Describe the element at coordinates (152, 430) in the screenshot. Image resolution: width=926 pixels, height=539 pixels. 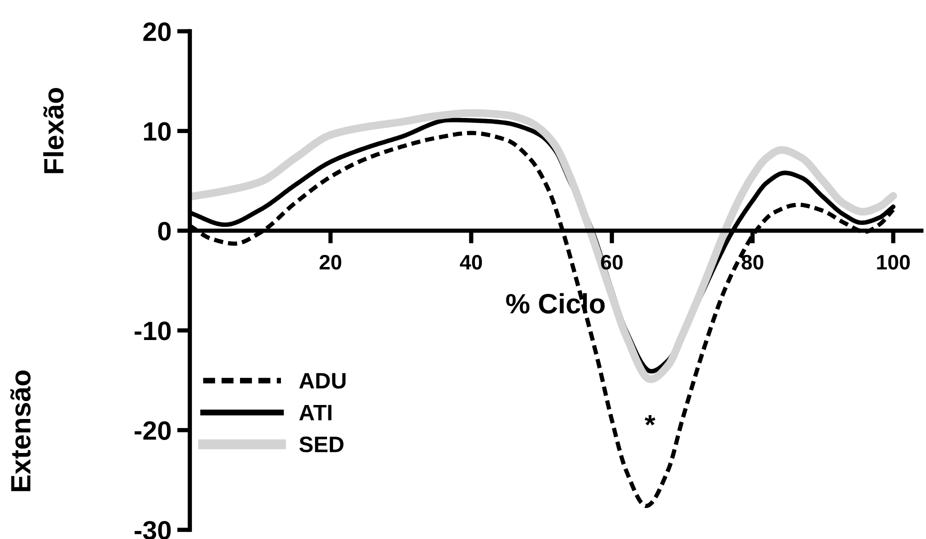
I see `y-tick-label: -20` at that location.